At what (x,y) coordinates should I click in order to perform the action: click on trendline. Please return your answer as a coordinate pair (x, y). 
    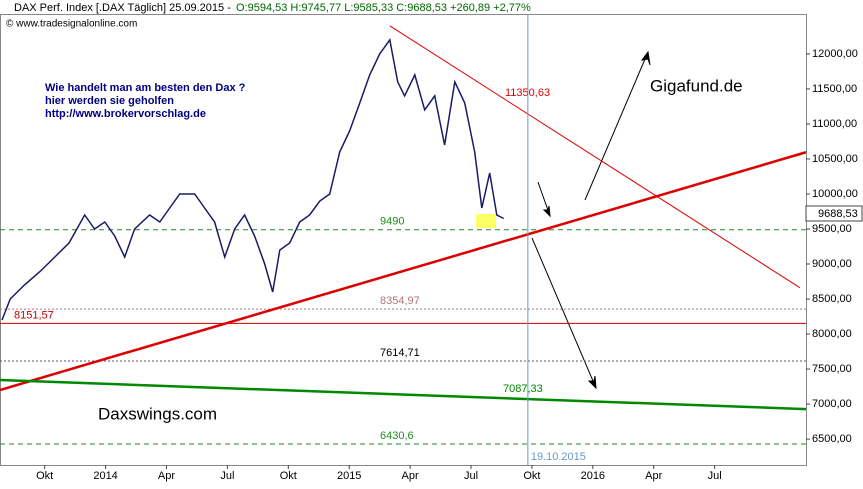
    Looking at the image, I should click on (403, 394).